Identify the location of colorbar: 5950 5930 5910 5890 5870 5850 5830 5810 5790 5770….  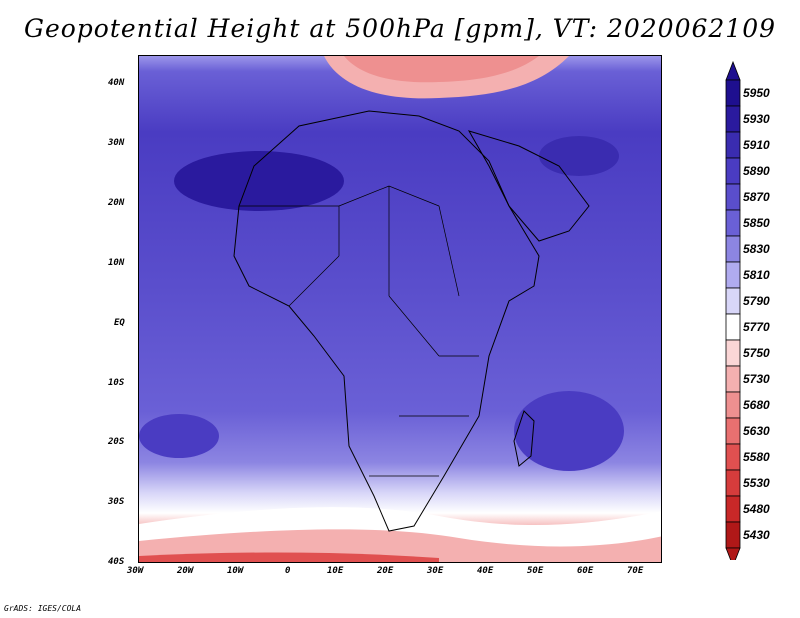
(755, 310).